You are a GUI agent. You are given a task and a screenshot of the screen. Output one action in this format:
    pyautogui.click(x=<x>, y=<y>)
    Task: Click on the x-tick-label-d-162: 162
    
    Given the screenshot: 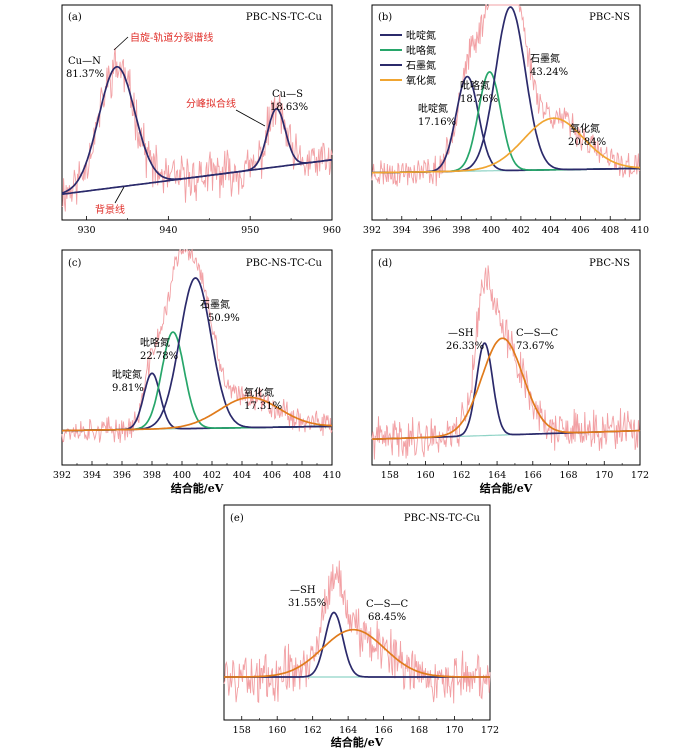 What is the action you would take?
    pyautogui.click(x=461, y=475)
    